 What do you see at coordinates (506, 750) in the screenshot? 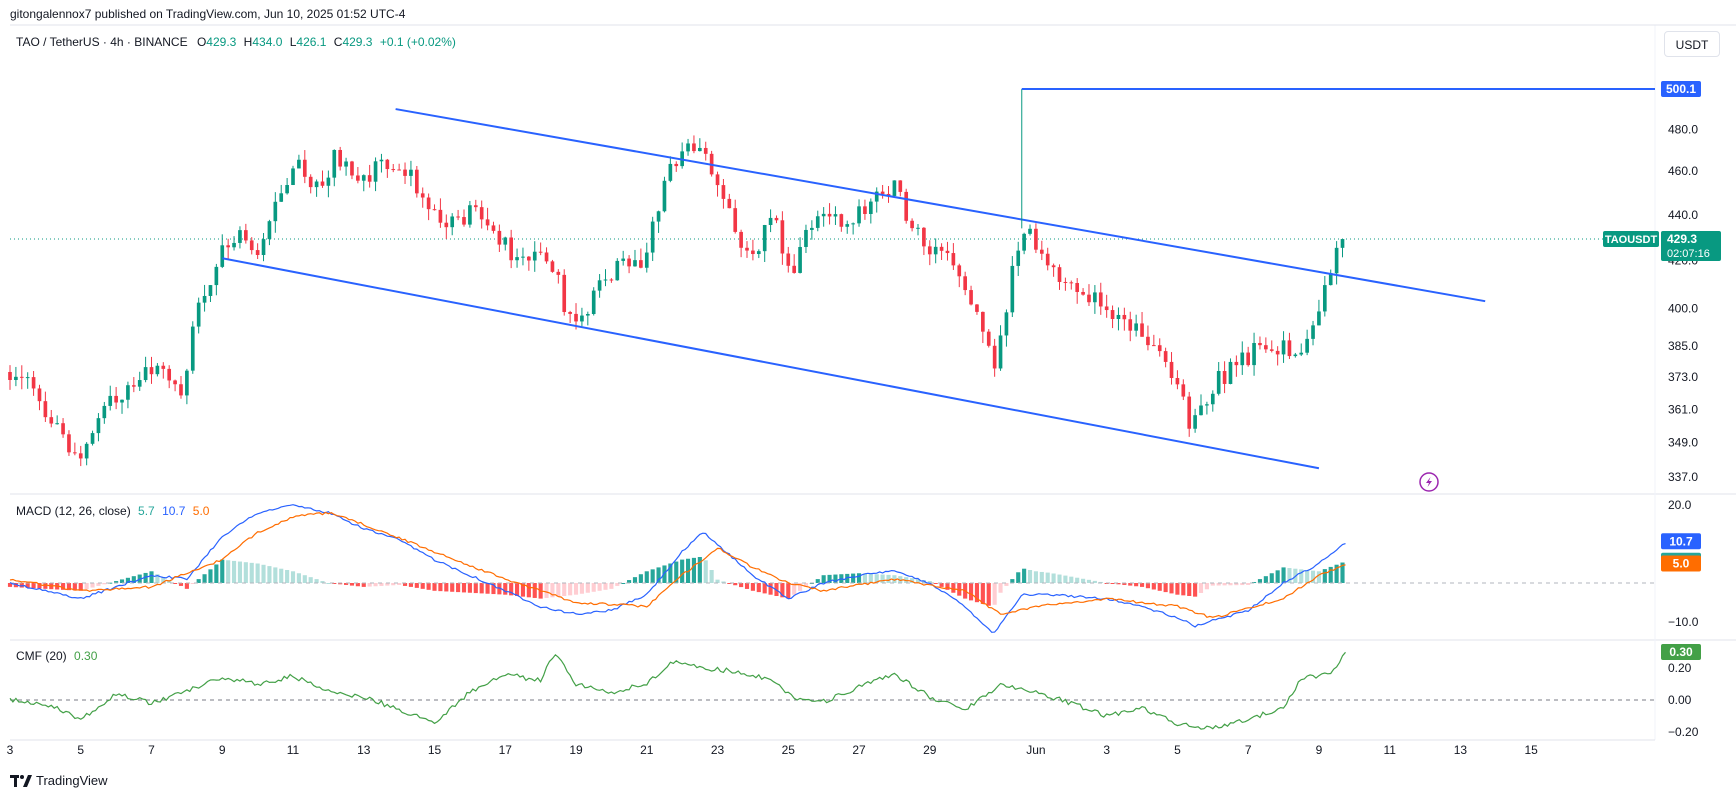
I see `time-axis-tick: 17` at bounding box center [506, 750].